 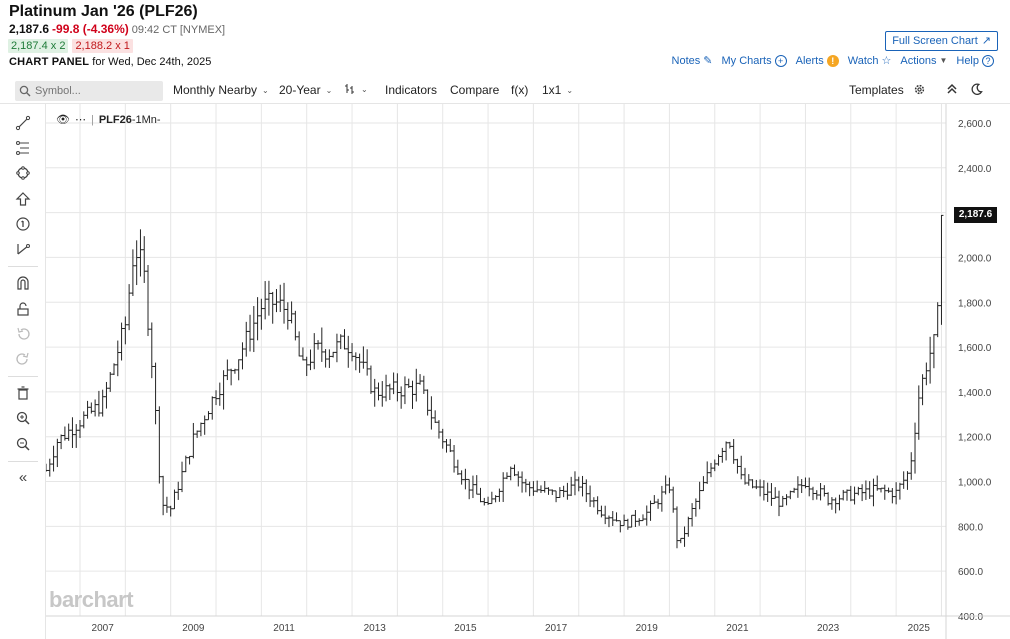 What do you see at coordinates (876, 90) in the screenshot?
I see `templates-button: Templates` at bounding box center [876, 90].